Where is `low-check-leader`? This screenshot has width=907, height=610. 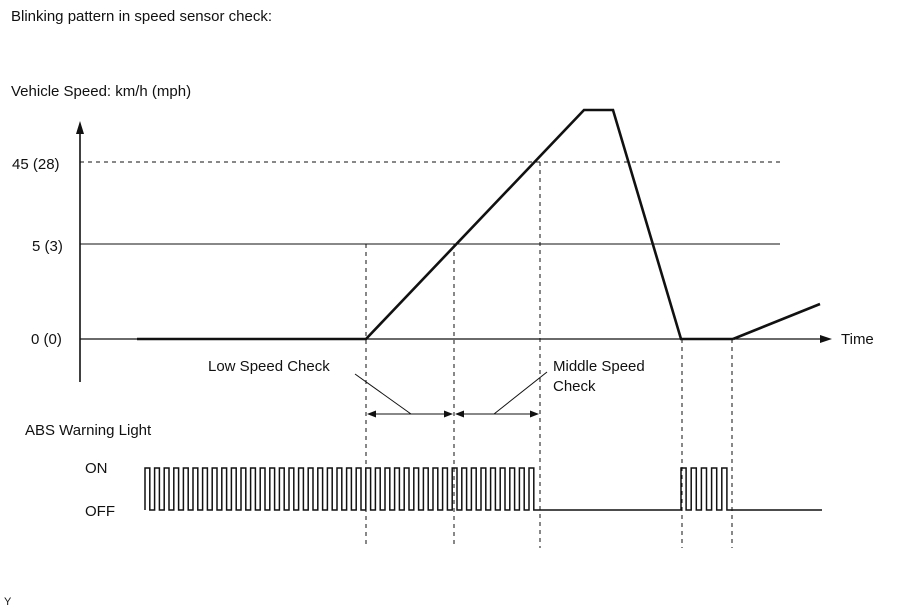
low-check-leader is located at coordinates (383, 394).